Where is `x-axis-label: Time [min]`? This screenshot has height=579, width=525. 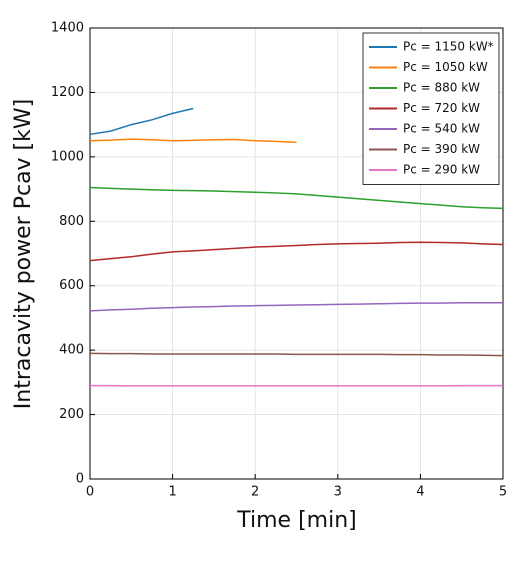 x-axis-label: Time [min] is located at coordinates (296, 520).